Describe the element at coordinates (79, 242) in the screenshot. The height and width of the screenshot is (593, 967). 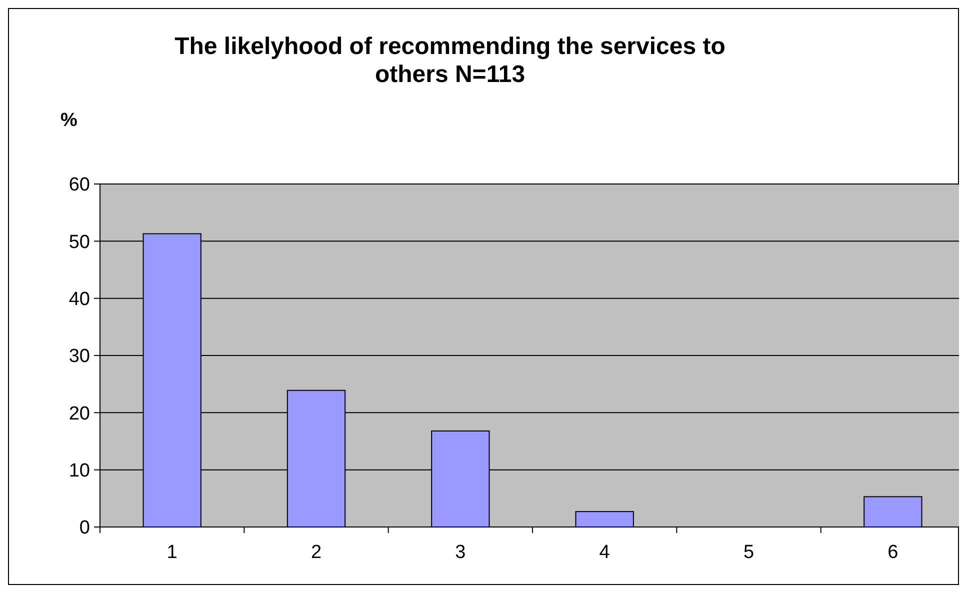
I see `y-tick-label: 50` at that location.